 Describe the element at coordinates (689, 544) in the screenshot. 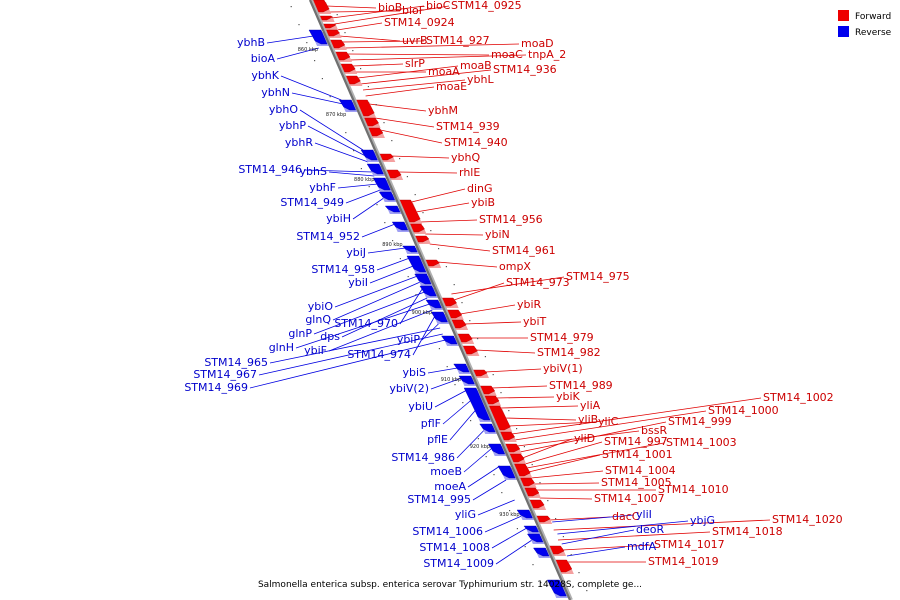

I see `gene-label-stm14-1017: STM14_1017` at that location.